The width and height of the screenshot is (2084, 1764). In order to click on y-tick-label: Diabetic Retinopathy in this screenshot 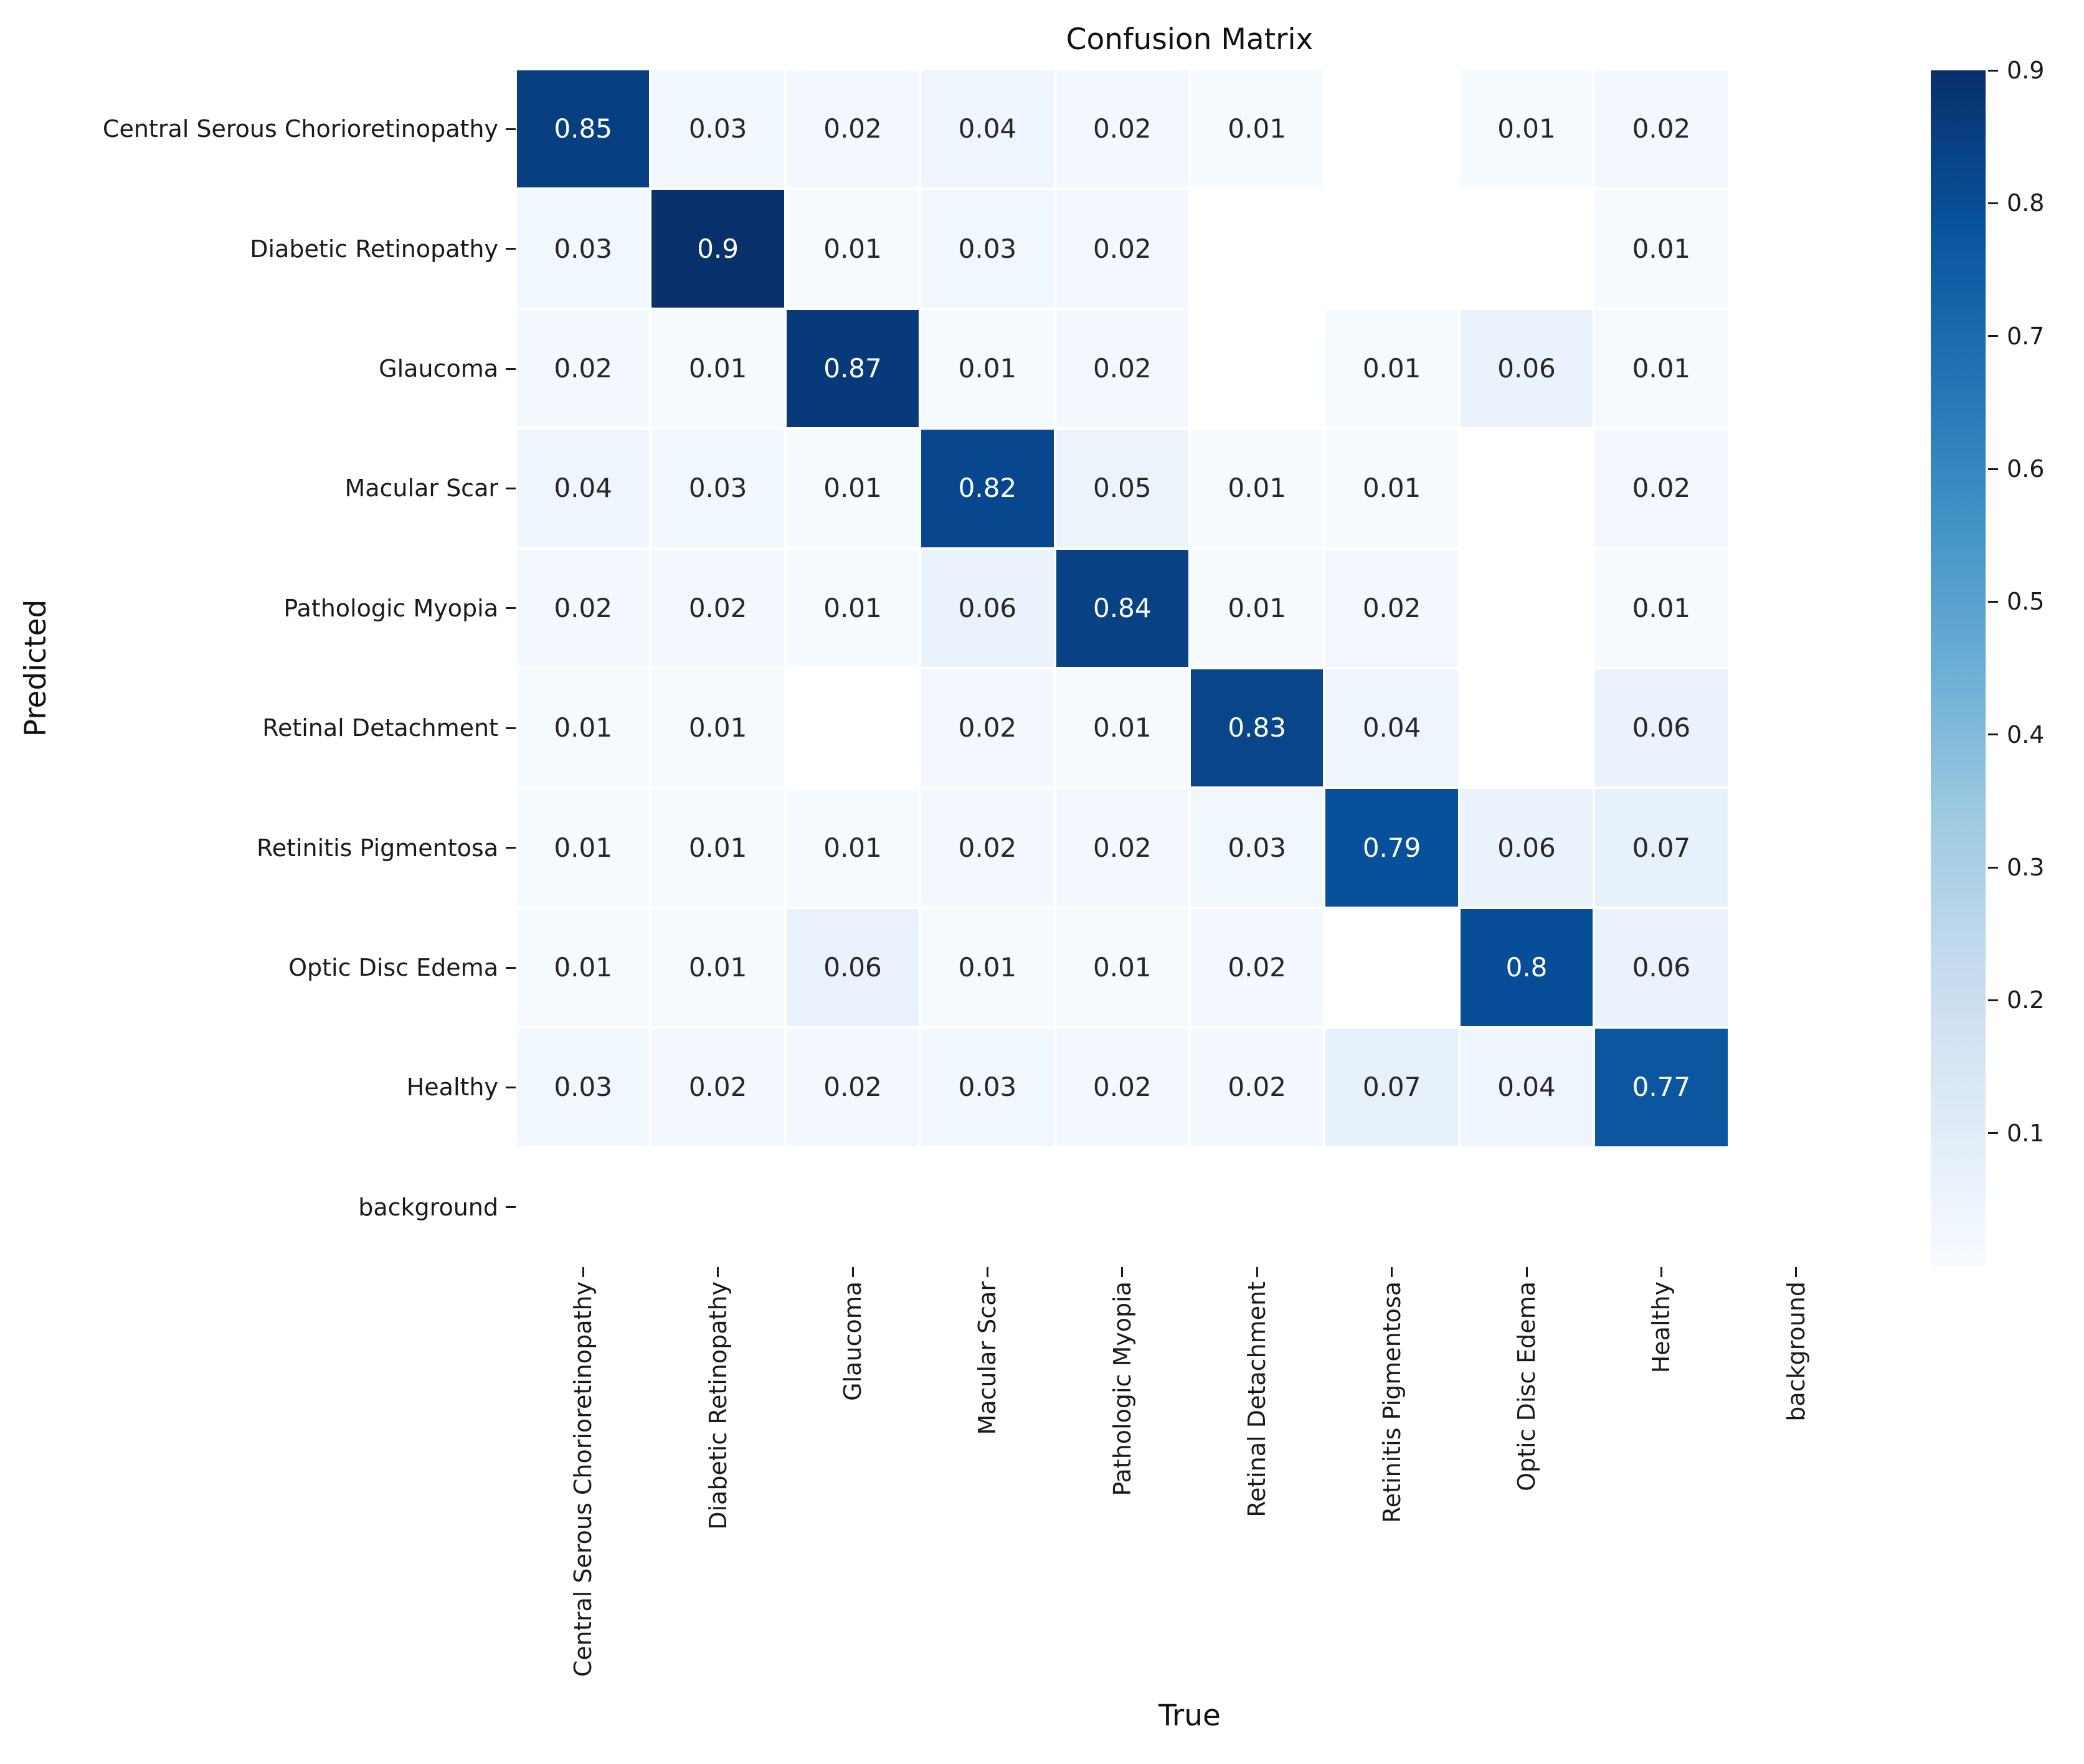, I will do `click(374, 249)`.